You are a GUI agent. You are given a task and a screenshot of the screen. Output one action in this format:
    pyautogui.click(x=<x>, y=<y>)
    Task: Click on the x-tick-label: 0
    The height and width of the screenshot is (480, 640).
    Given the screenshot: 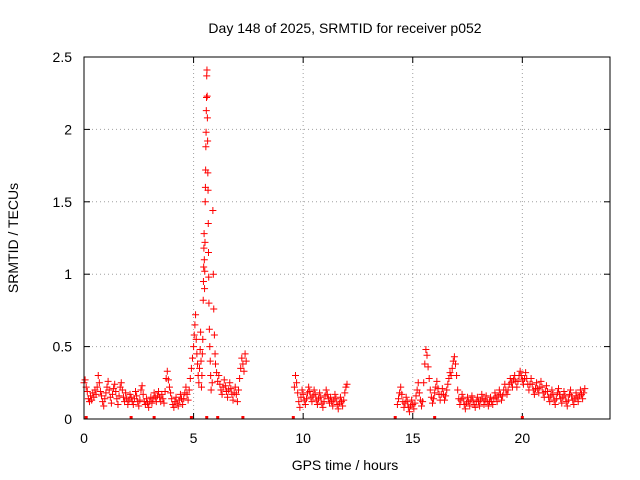 What is the action you would take?
    pyautogui.click(x=84, y=438)
    